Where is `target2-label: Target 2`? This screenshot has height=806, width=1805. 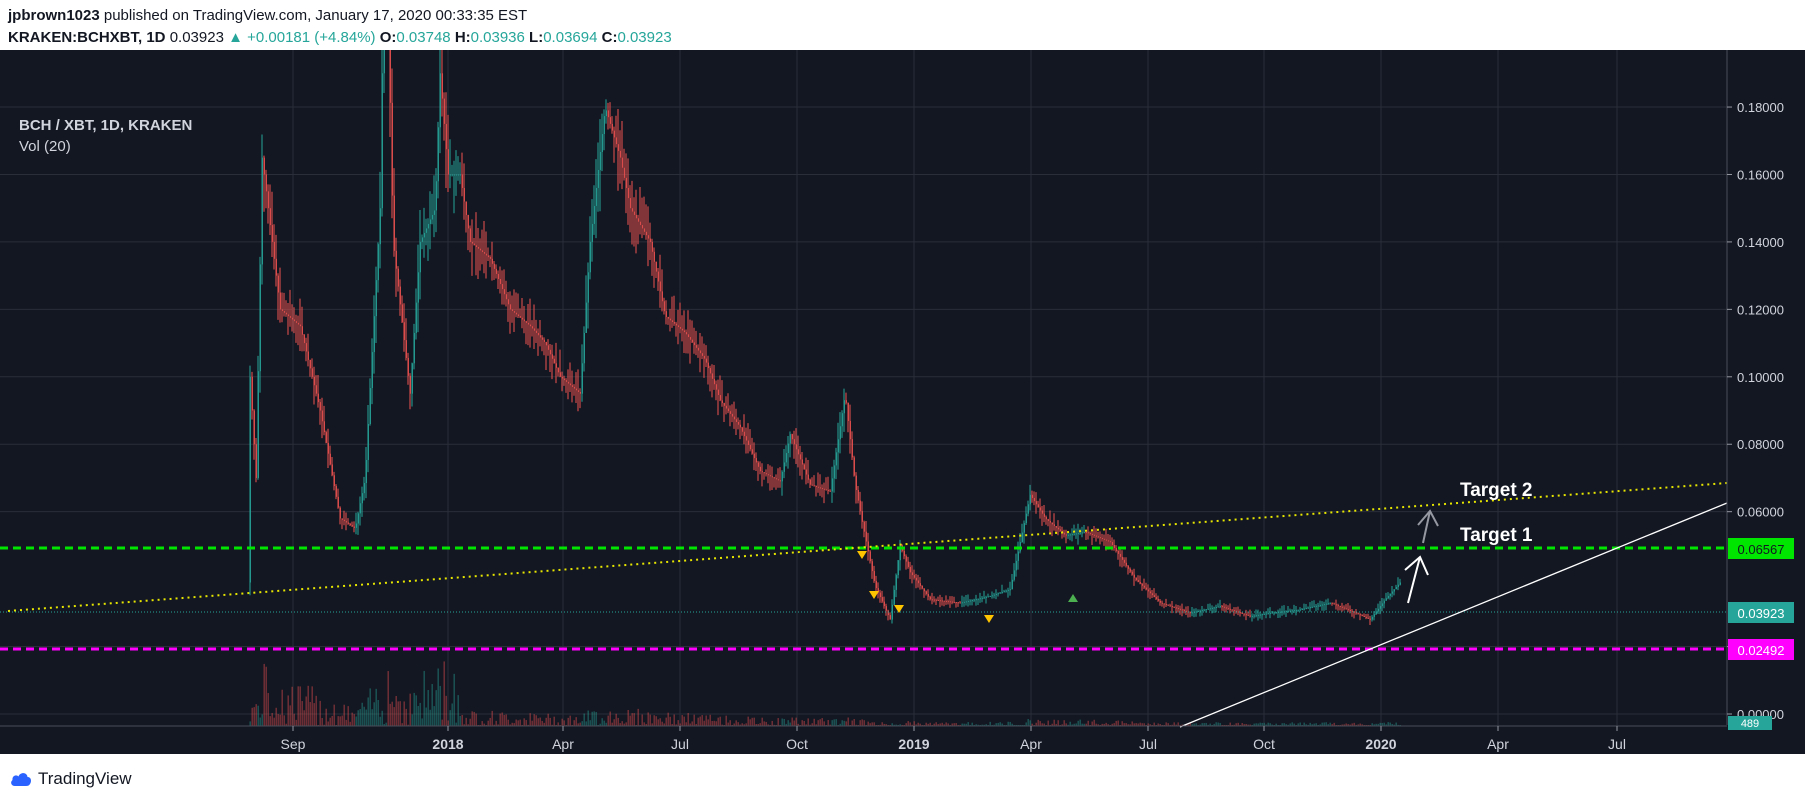
target2-label: Target 2 is located at coordinates (1496, 490).